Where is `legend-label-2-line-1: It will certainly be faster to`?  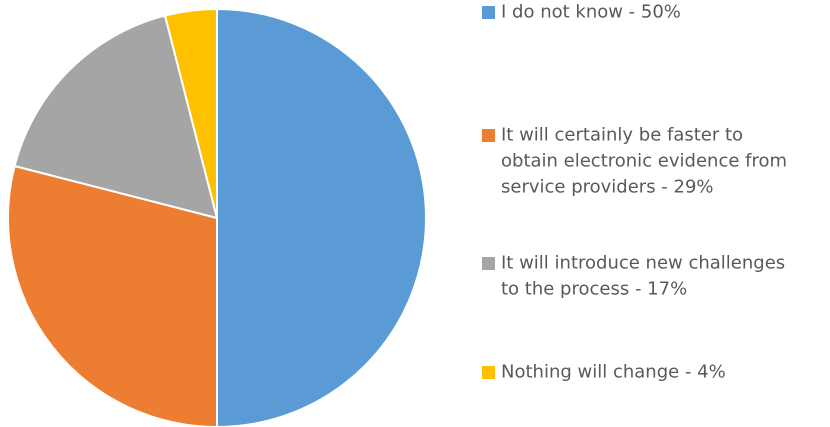
legend-label-2-line-1: It will certainly be faster to is located at coordinates (622, 135).